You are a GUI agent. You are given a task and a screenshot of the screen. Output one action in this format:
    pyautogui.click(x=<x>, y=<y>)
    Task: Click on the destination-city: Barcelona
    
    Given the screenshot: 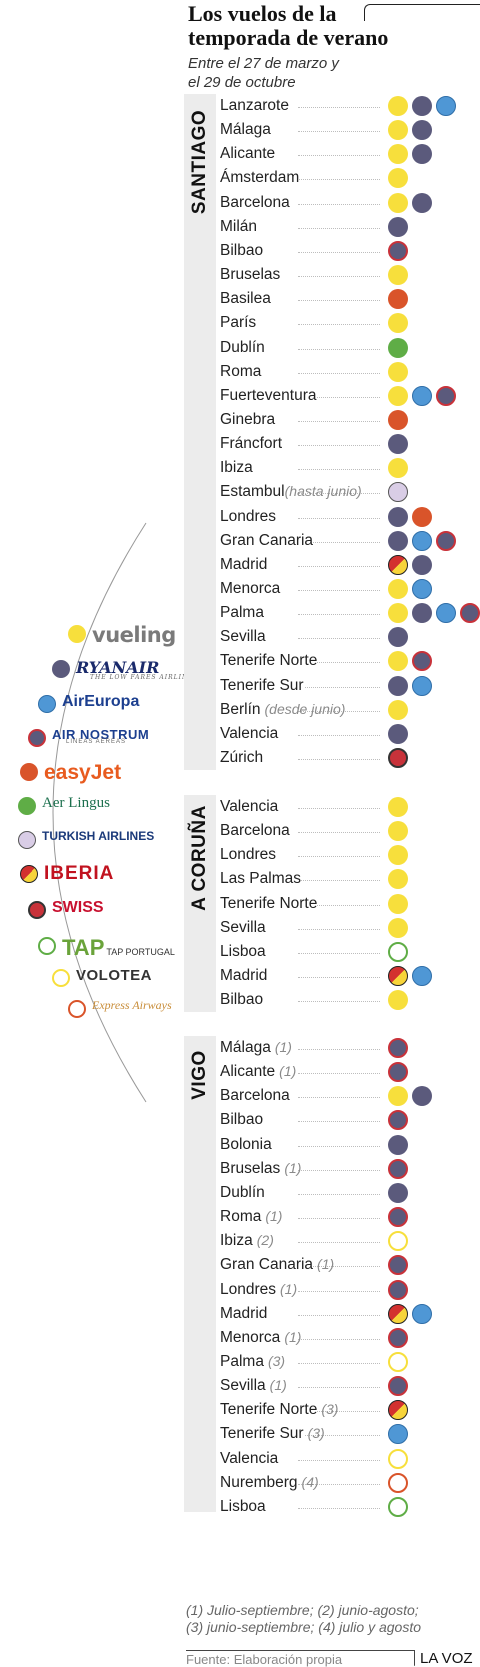 What is the action you would take?
    pyautogui.click(x=255, y=831)
    